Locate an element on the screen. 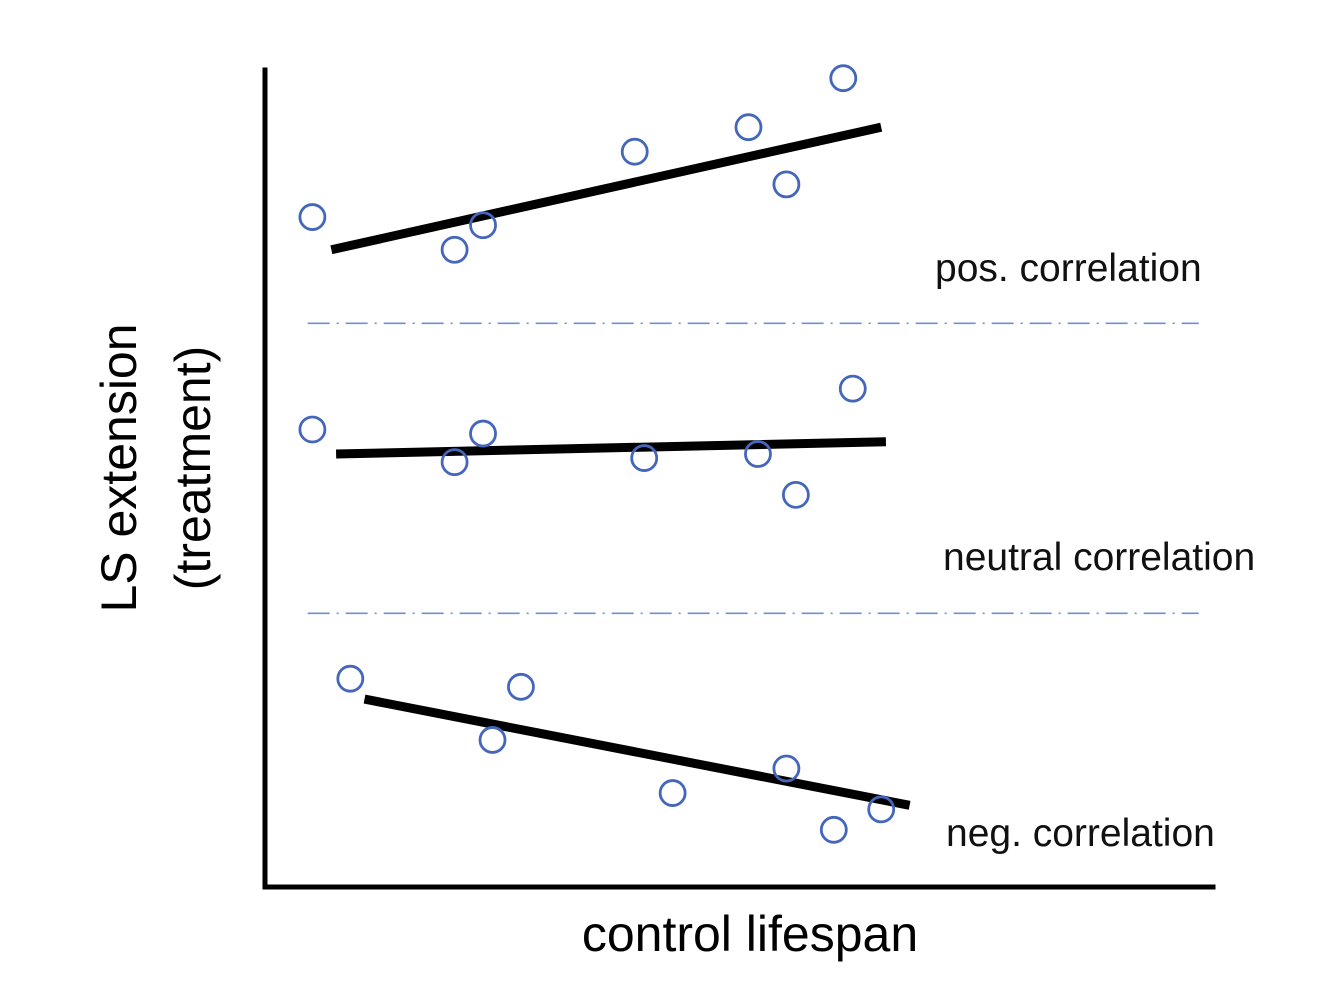 The image size is (1325, 998). y-axis-label-line-2: (treatment) is located at coordinates (193, 468).